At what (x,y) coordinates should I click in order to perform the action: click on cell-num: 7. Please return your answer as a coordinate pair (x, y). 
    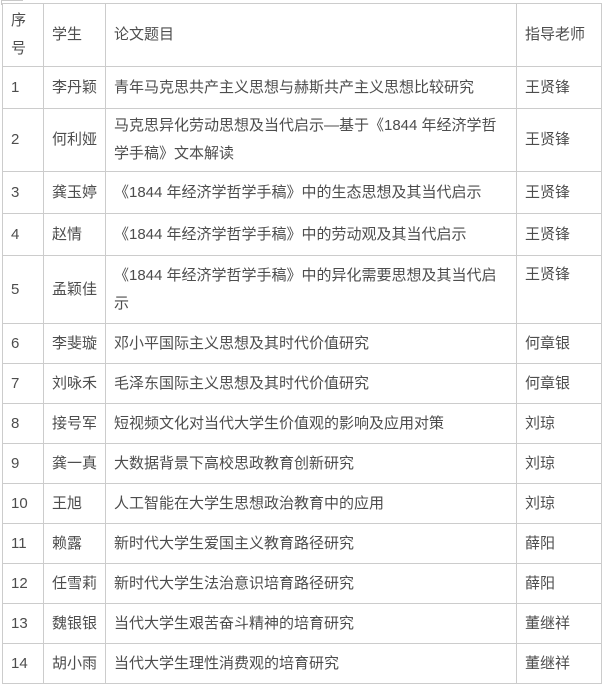
    Looking at the image, I should click on (23, 383).